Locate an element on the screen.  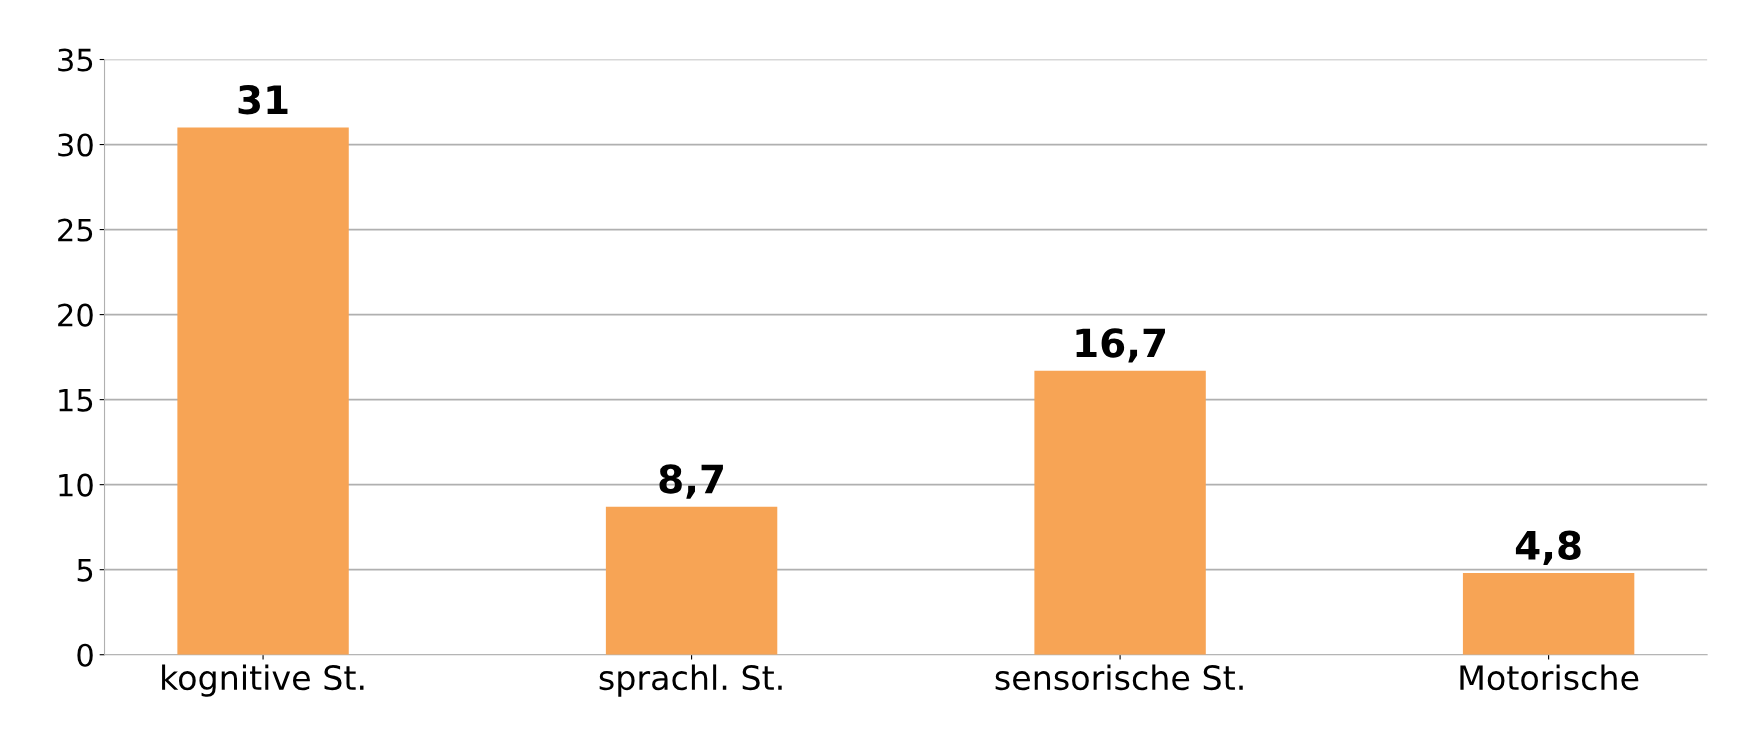
y-tick-label: 0 is located at coordinates (85, 655).